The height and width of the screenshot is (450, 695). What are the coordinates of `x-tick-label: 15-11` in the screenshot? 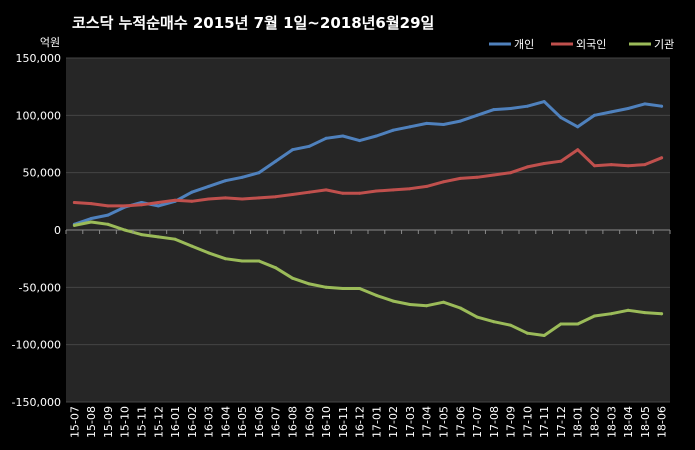 It's located at (142, 422).